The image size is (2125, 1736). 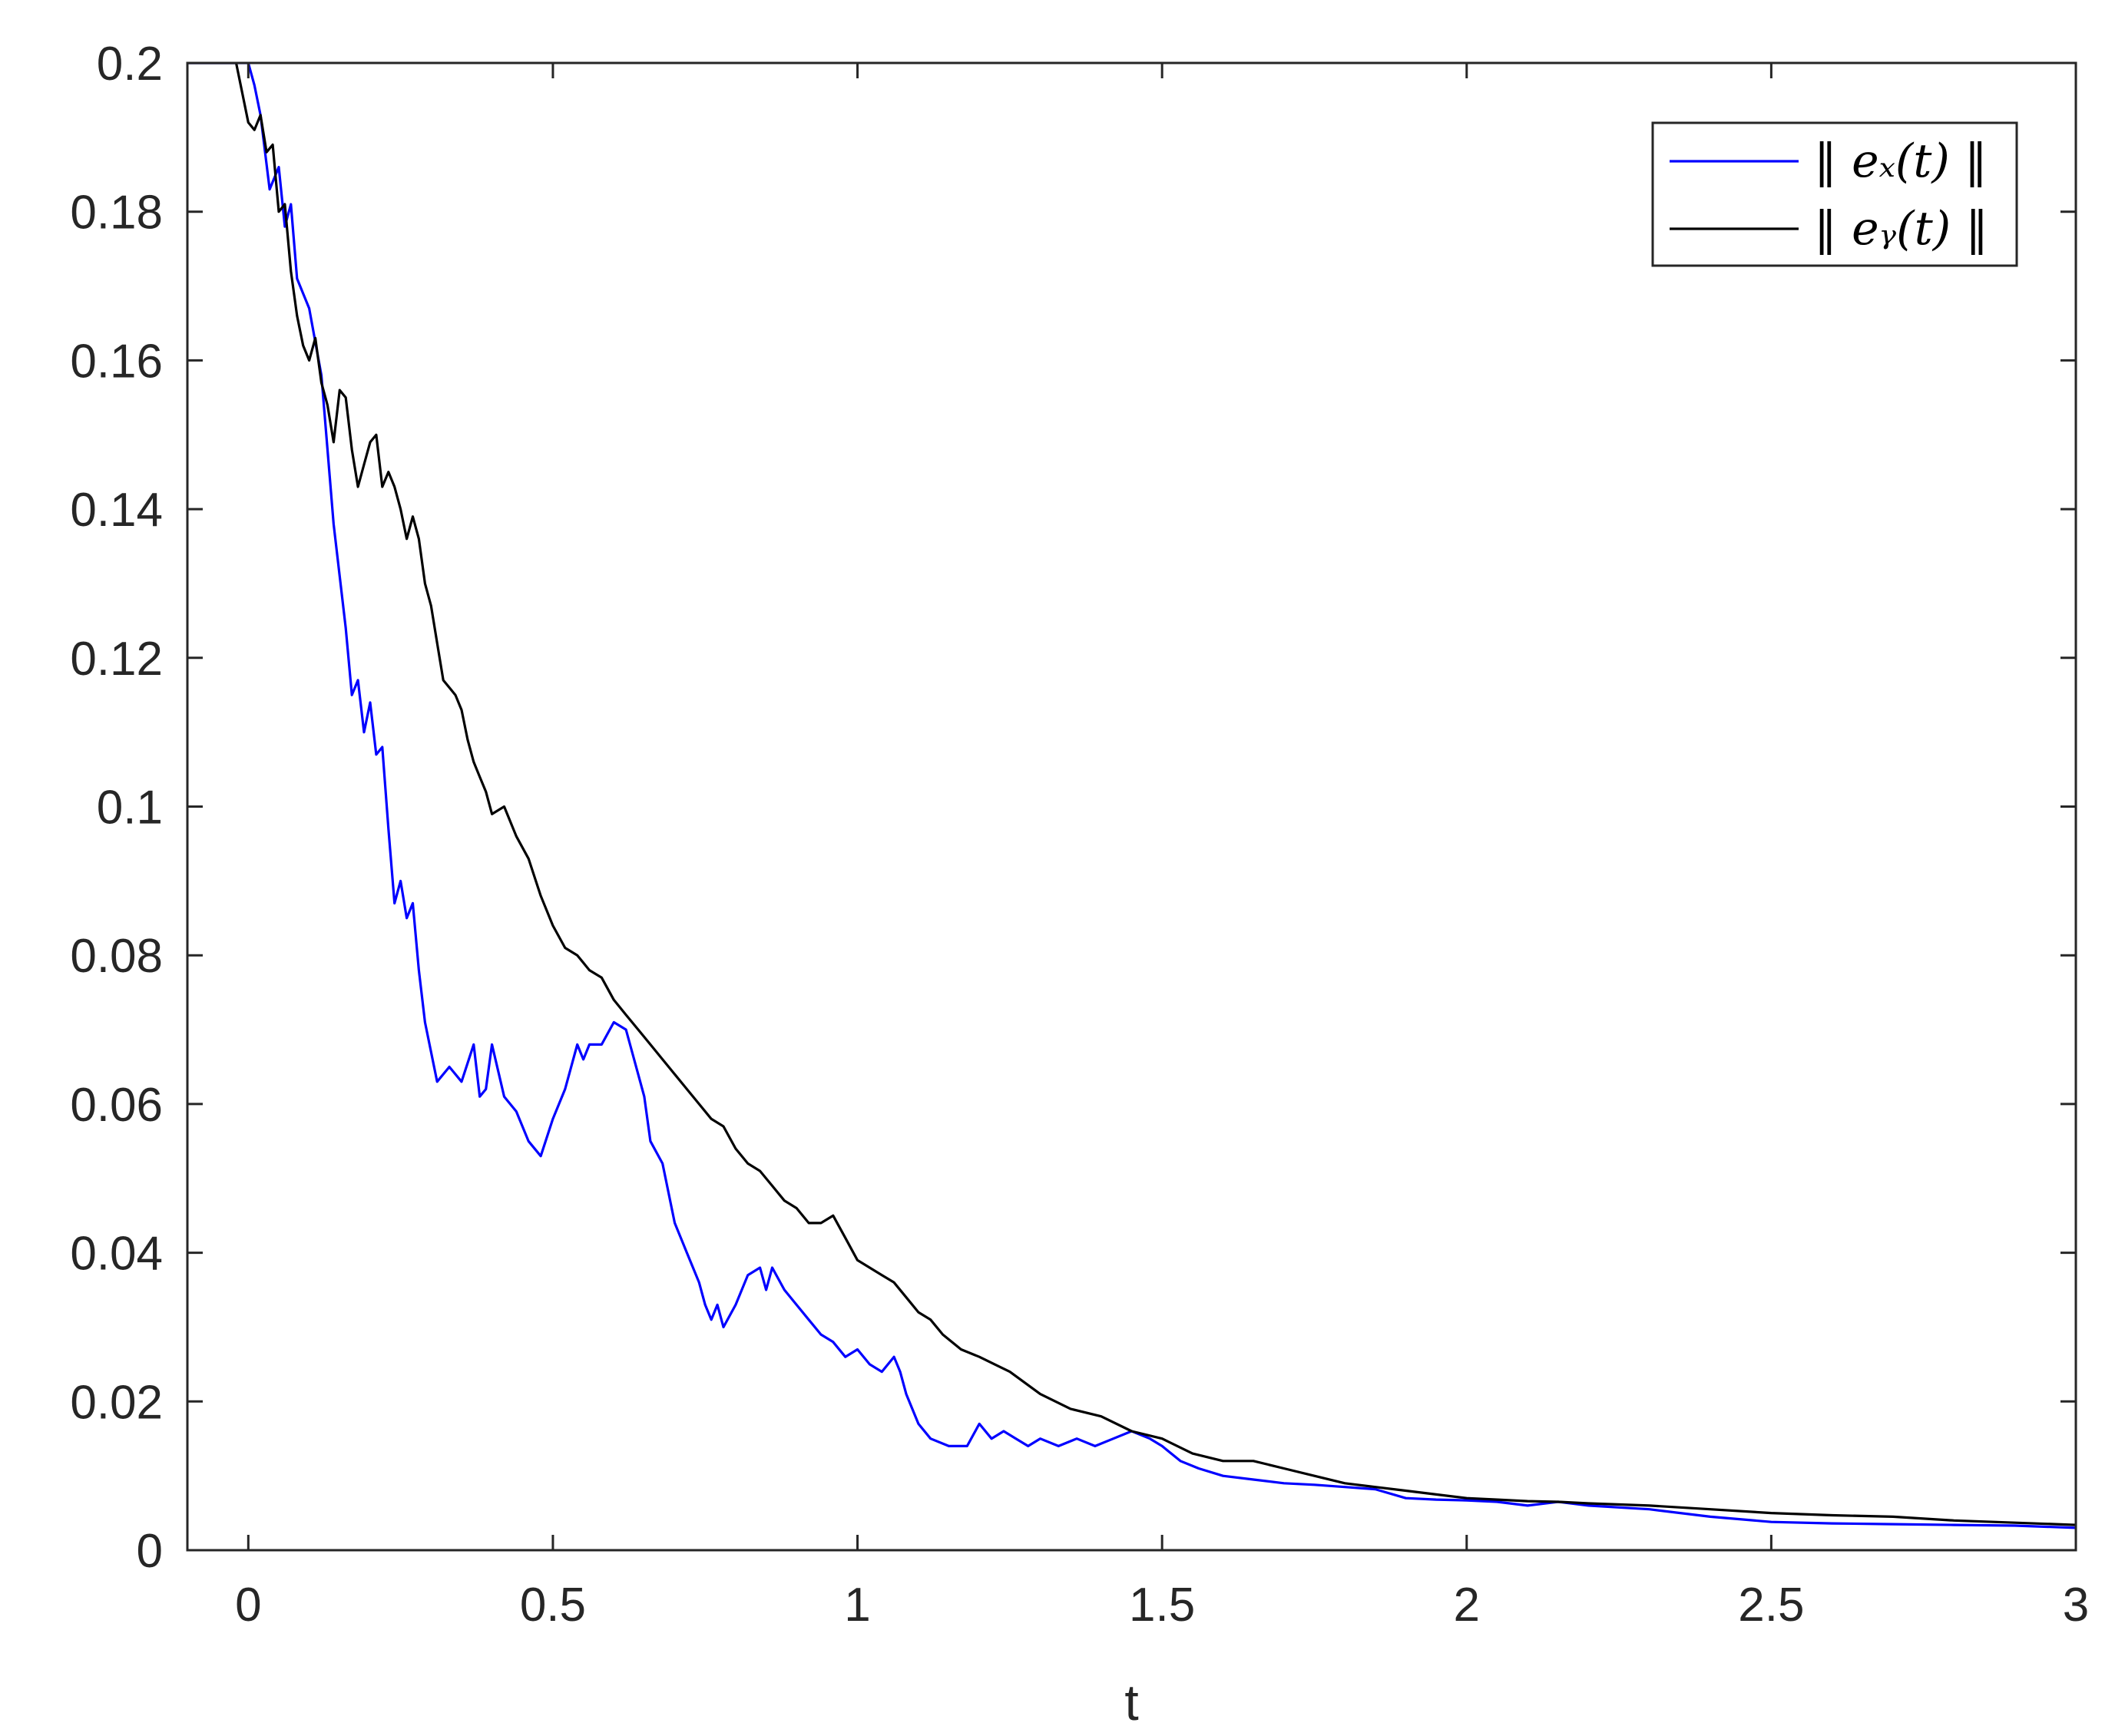 What do you see at coordinates (2076, 1605) in the screenshot?
I see `x-tick-label: 3` at bounding box center [2076, 1605].